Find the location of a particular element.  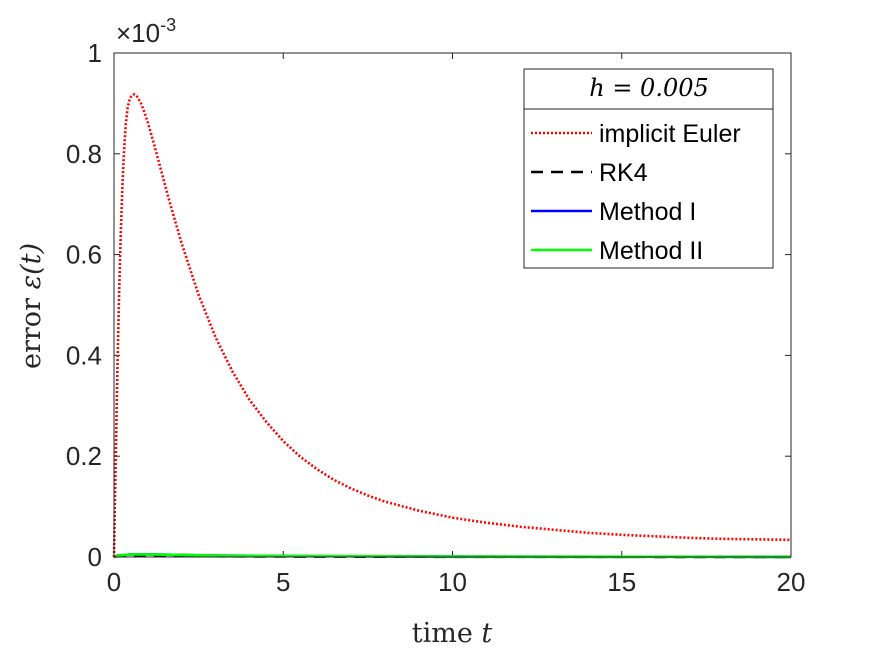

y-tick-label: 0 is located at coordinates (95, 557).